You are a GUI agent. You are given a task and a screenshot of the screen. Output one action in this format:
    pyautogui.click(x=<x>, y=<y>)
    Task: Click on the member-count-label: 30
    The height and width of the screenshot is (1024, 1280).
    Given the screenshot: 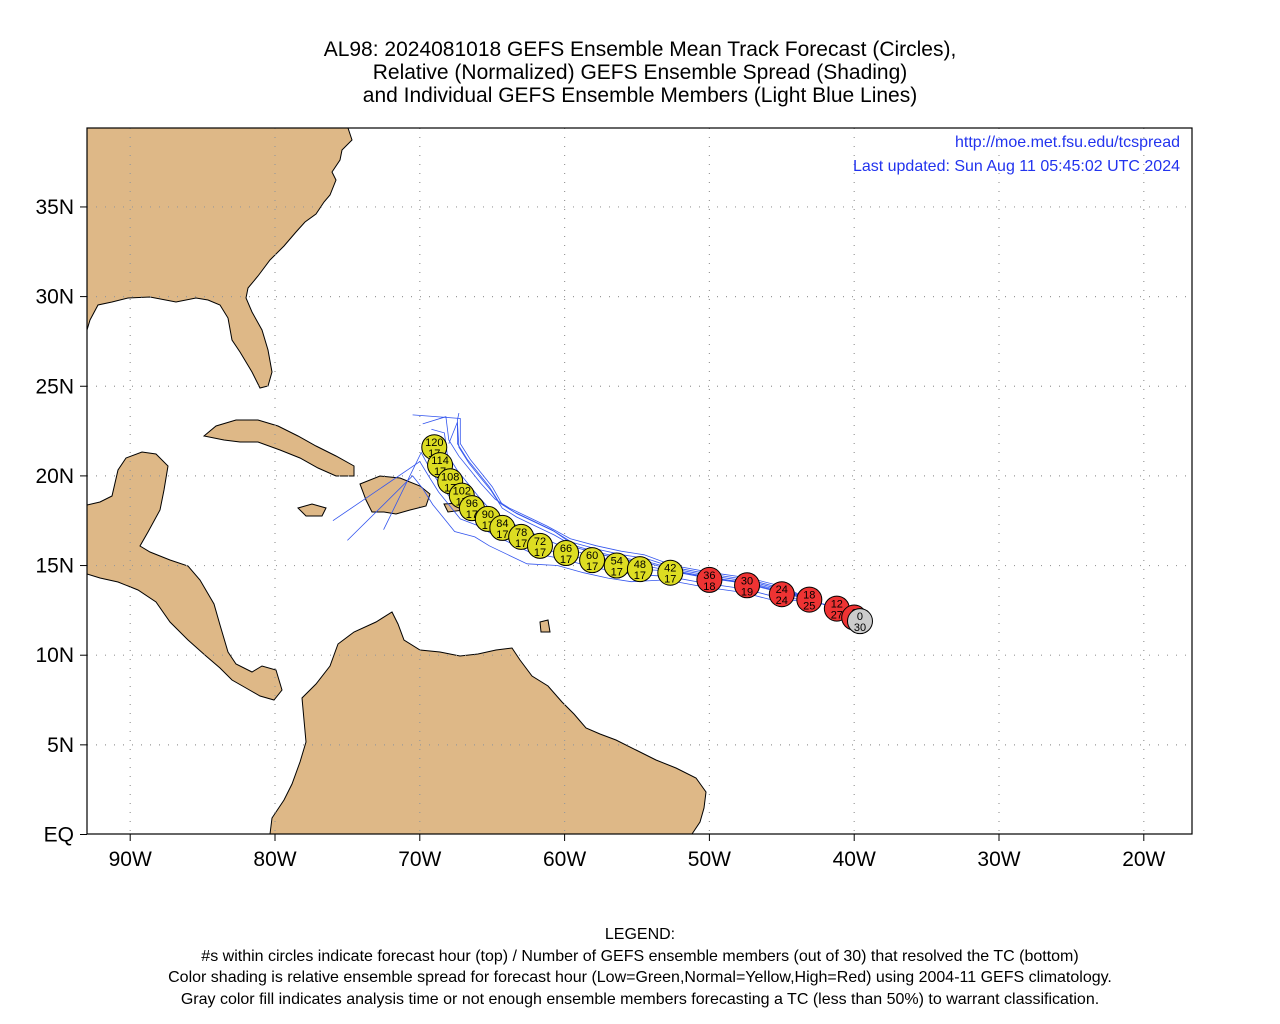 What is the action you would take?
    pyautogui.click(x=860, y=628)
    